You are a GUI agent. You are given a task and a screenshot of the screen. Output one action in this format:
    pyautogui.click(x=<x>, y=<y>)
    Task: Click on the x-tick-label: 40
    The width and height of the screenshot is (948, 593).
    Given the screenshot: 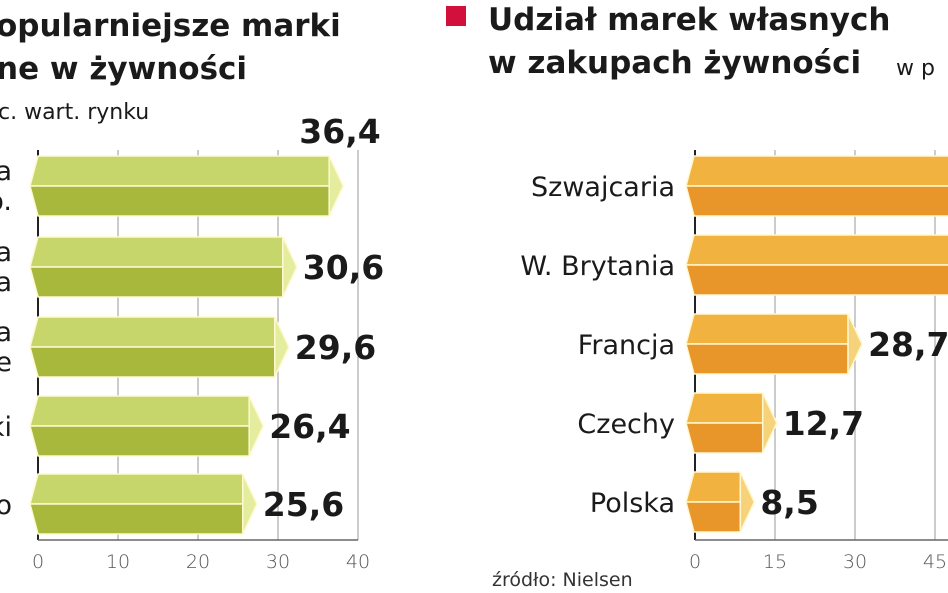 What is the action you would take?
    pyautogui.click(x=358, y=562)
    